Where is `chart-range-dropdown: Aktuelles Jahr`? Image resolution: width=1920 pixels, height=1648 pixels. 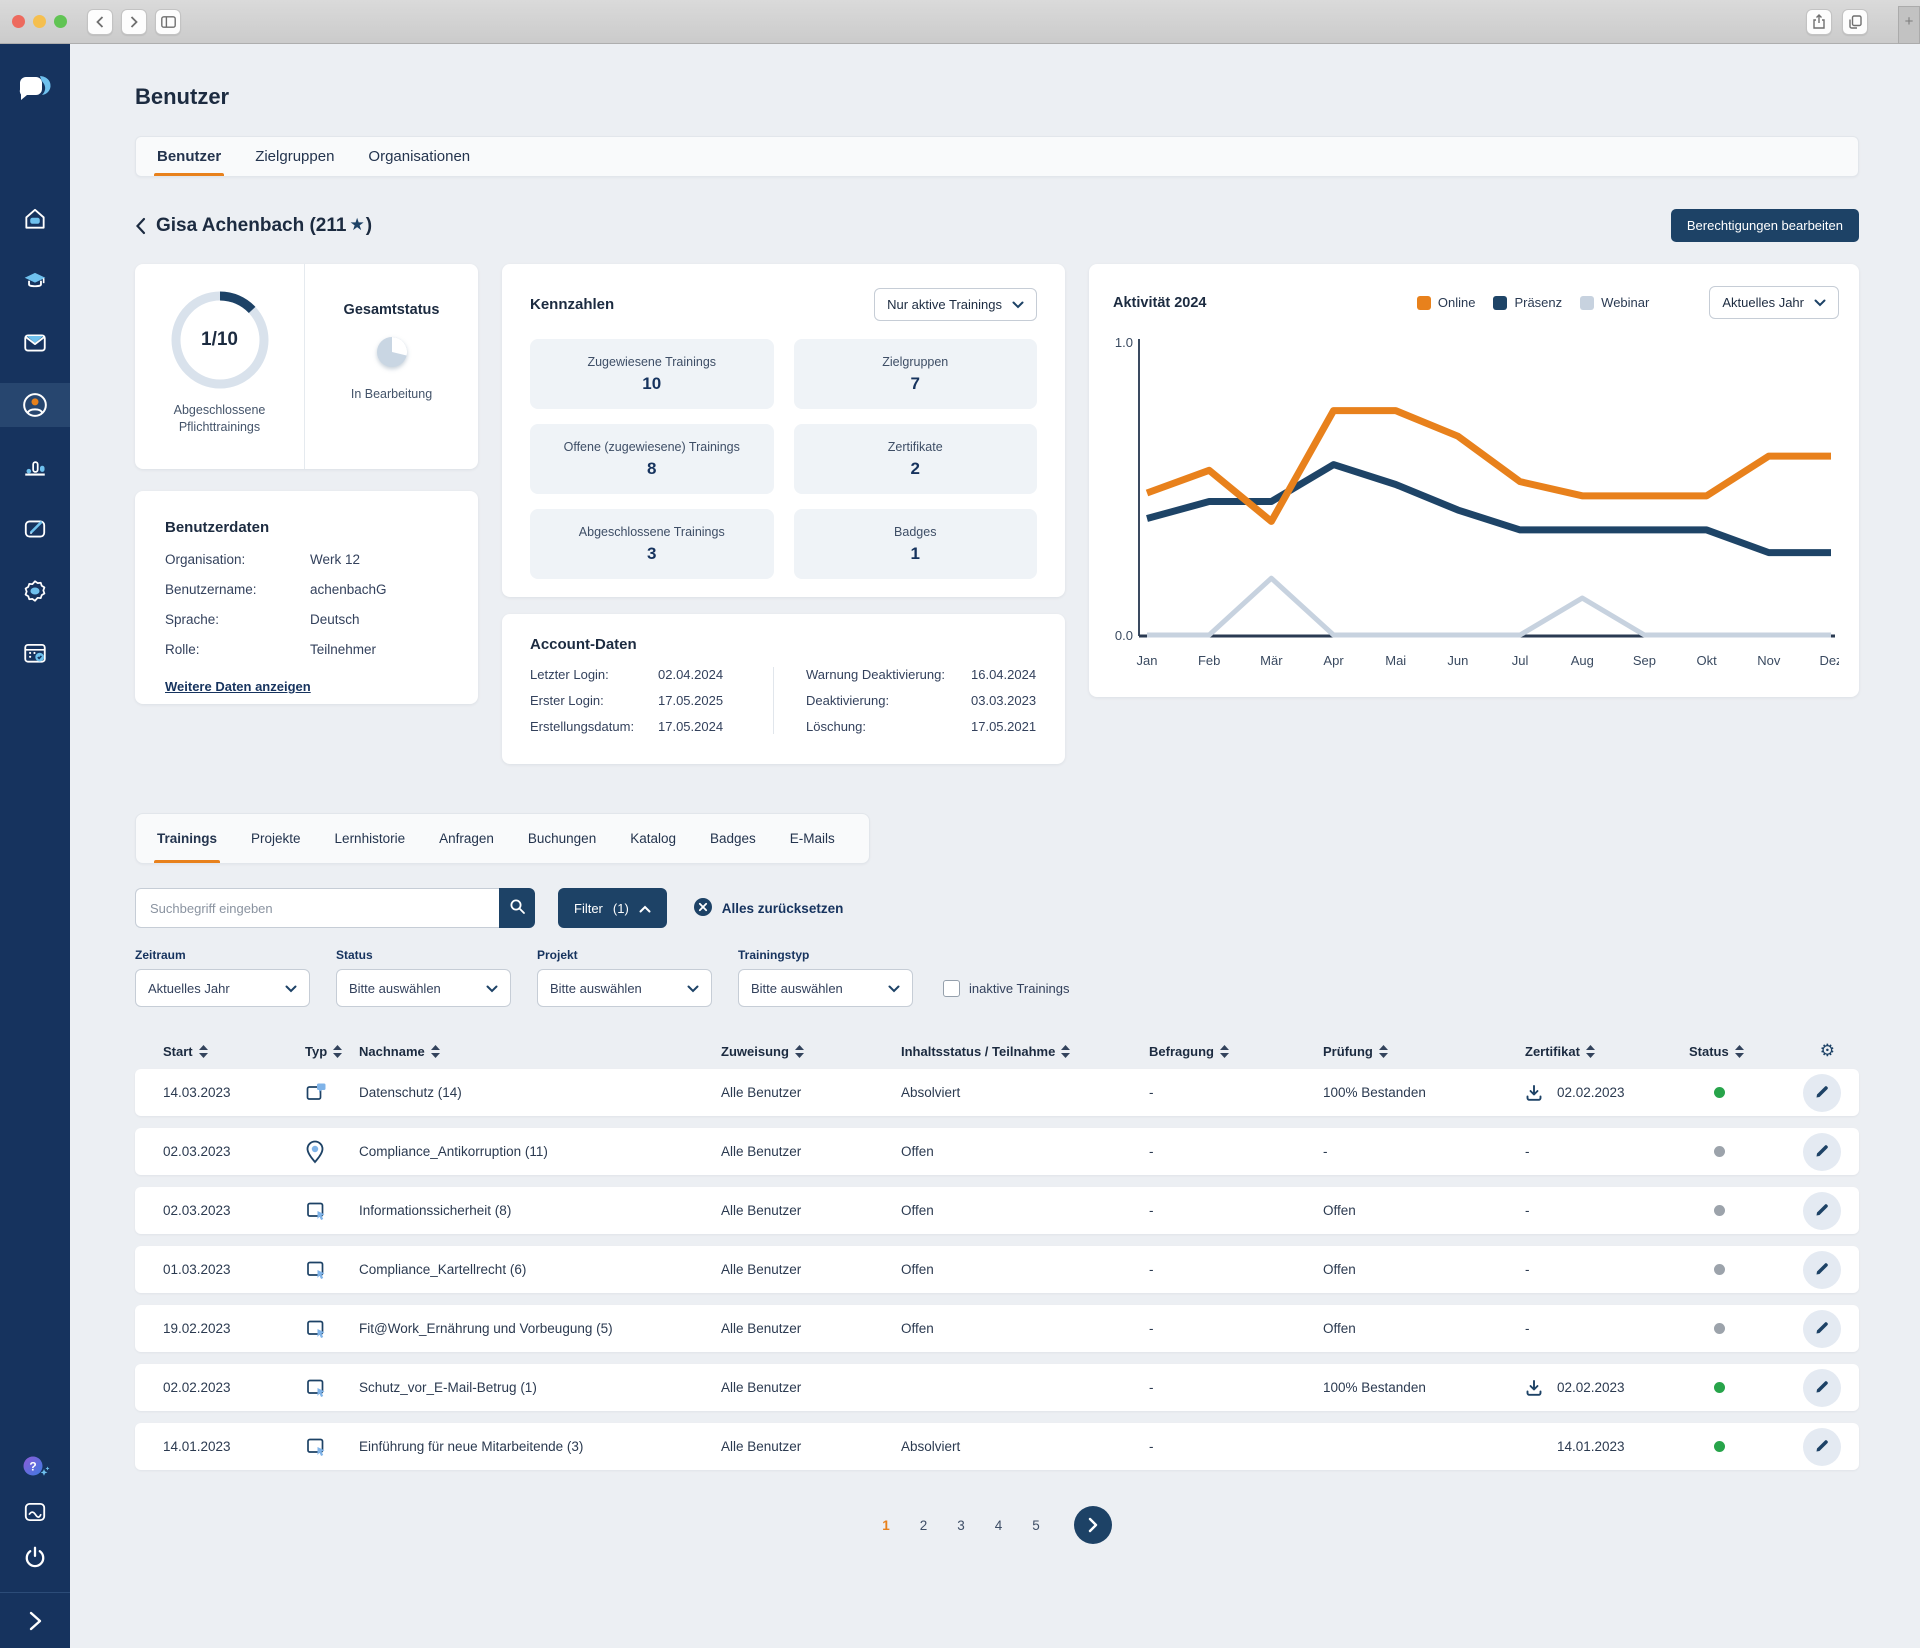 chart-range-dropdown: Aktuelles Jahr is located at coordinates (1774, 302).